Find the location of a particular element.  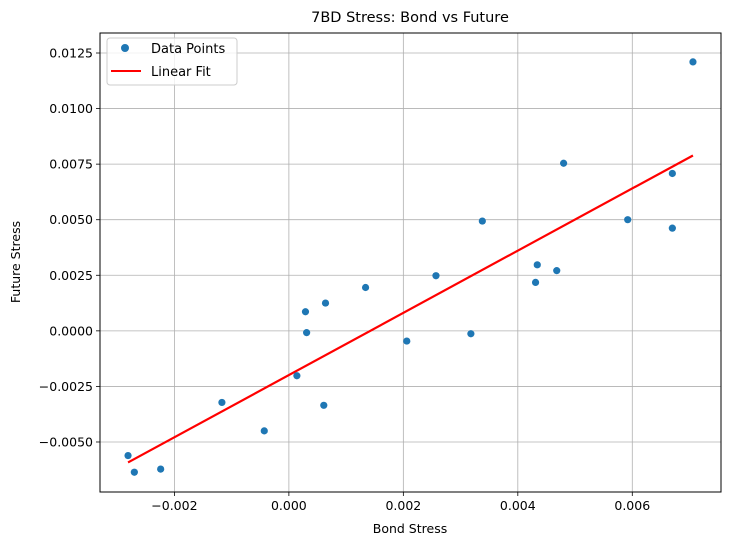

y-tick-label: −0.0050 is located at coordinates (66, 441).